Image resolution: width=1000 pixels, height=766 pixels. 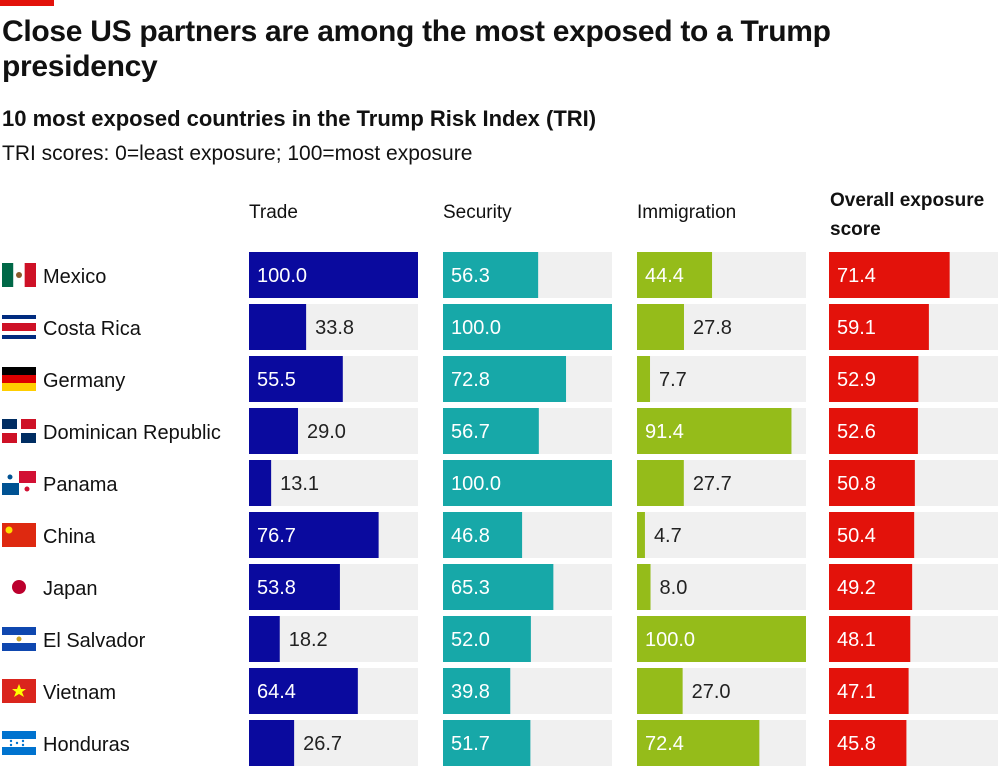 I want to click on vietnam-flag-icon, so click(x=19, y=691).